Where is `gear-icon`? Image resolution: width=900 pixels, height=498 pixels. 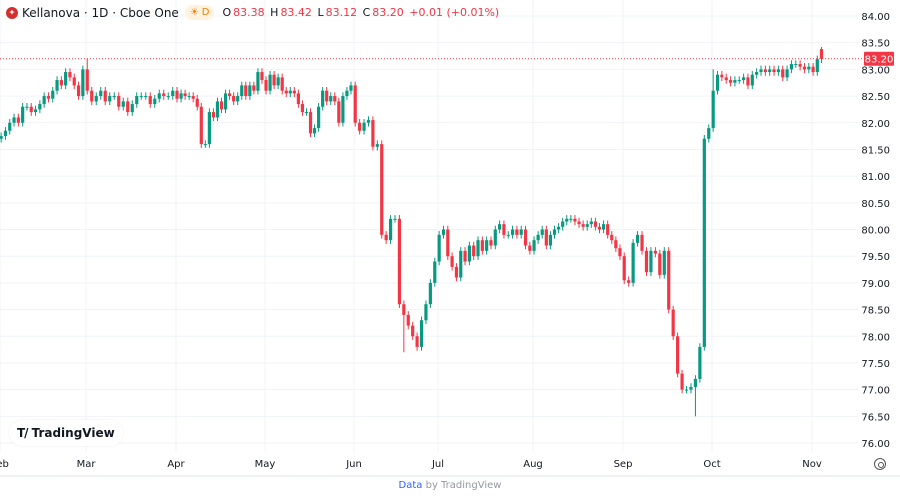 gear-icon is located at coordinates (880, 464).